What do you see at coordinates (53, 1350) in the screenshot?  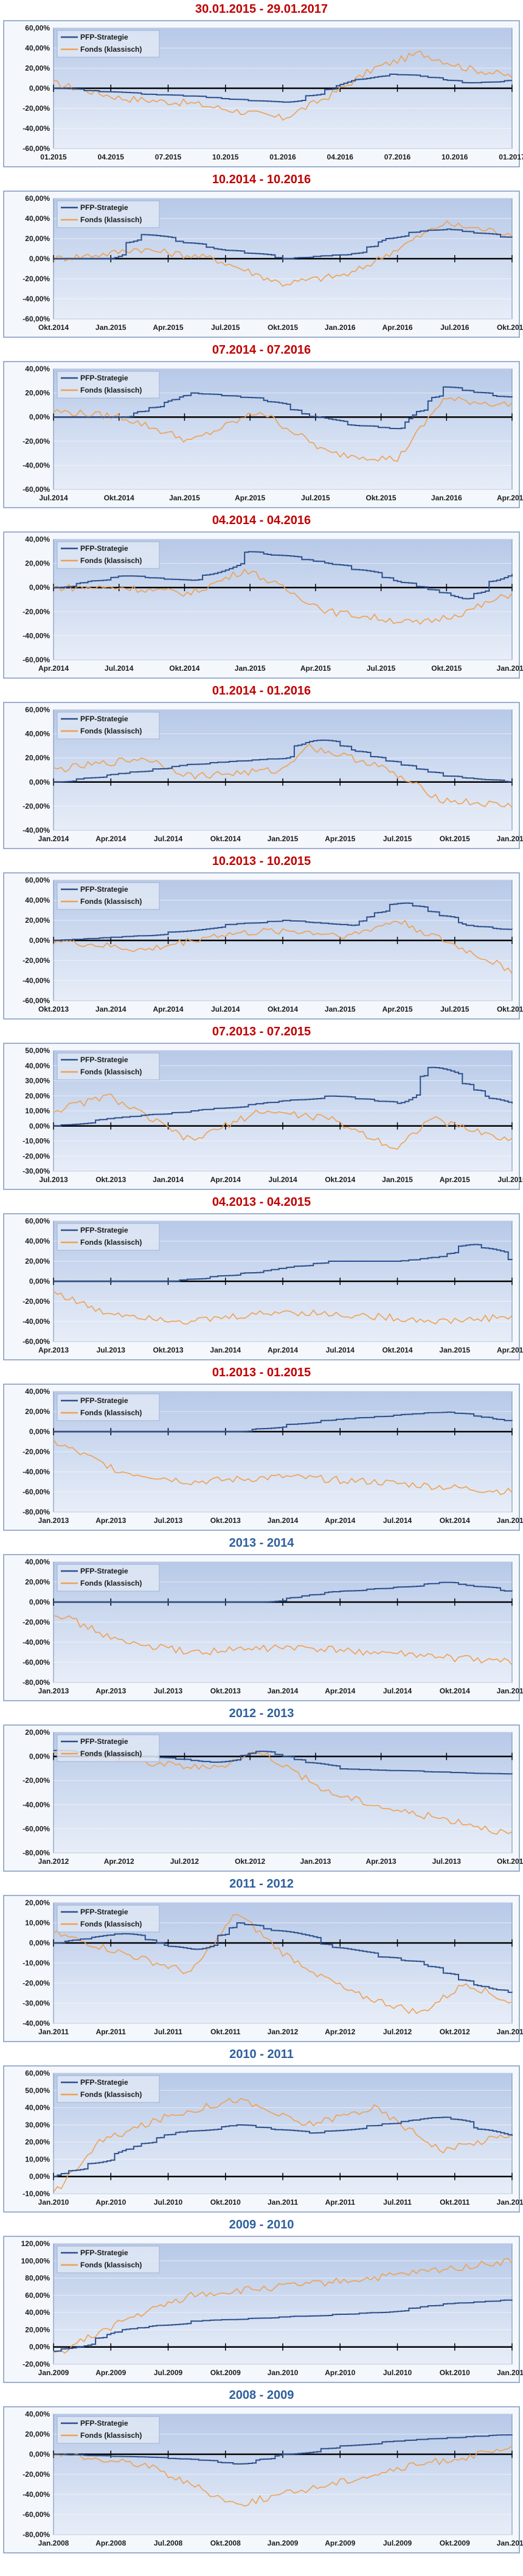 I see `x-tick-label: Apr.2013` at bounding box center [53, 1350].